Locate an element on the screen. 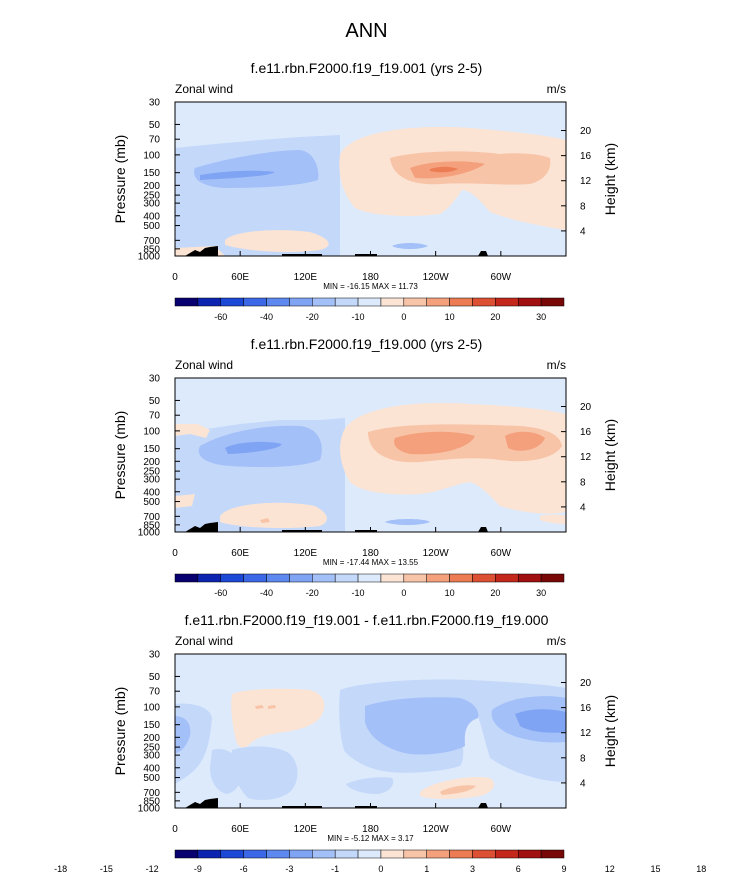 The width and height of the screenshot is (733, 888). panel-3-height-axis-label: Height (km) is located at coordinates (610, 731).